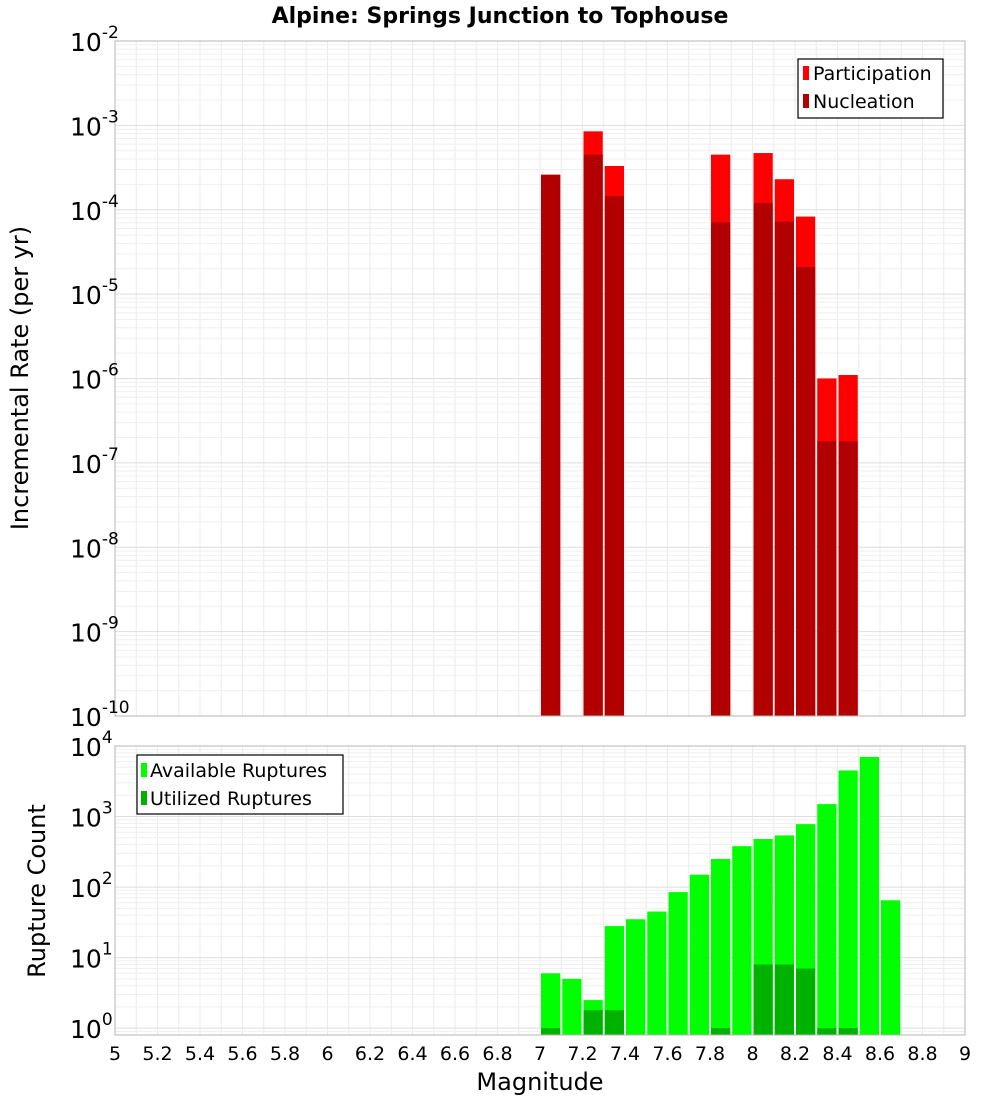 Image resolution: width=1000 pixels, height=1100 pixels. I want to click on top-y-tick-label: 10⁻⁶, so click(94, 378).